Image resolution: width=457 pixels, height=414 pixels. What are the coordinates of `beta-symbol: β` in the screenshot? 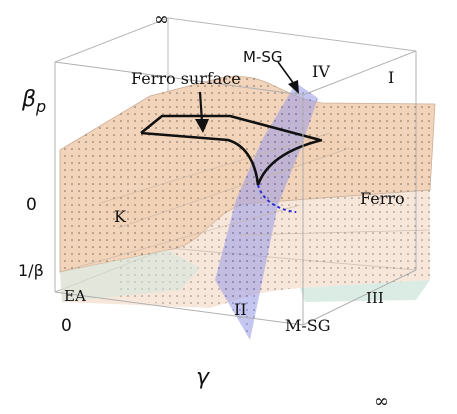 It's located at (28, 99).